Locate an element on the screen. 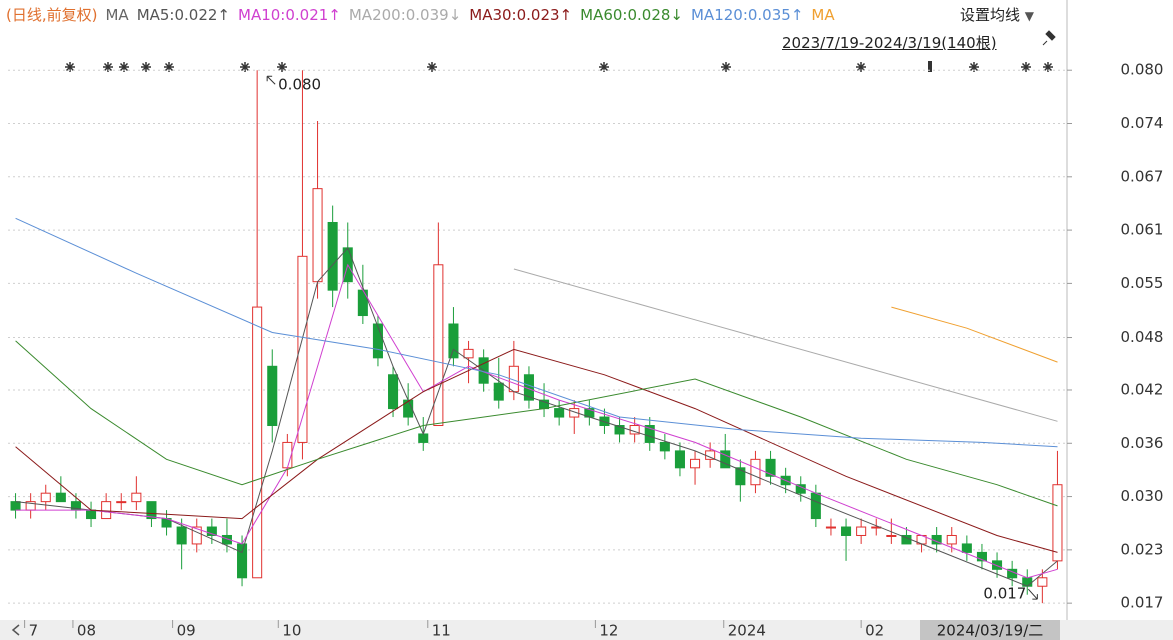  ma-settings-button: 设置均线 ▼ is located at coordinates (997, 15).